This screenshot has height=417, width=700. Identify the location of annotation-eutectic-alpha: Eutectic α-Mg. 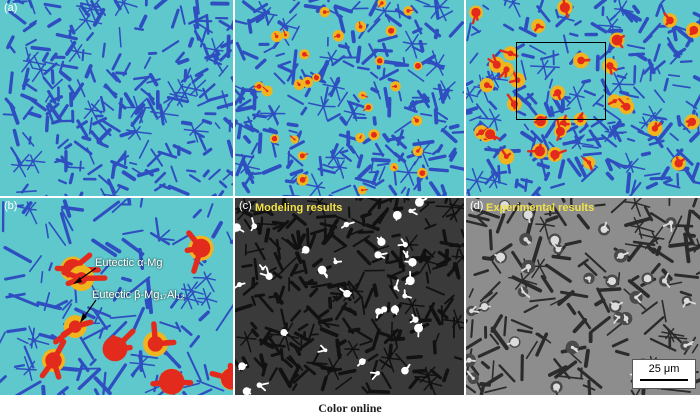
(129, 263).